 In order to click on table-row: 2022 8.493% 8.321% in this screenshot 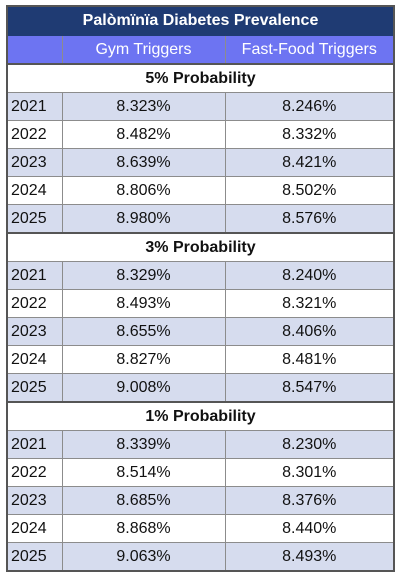, I will do `click(200, 303)`.